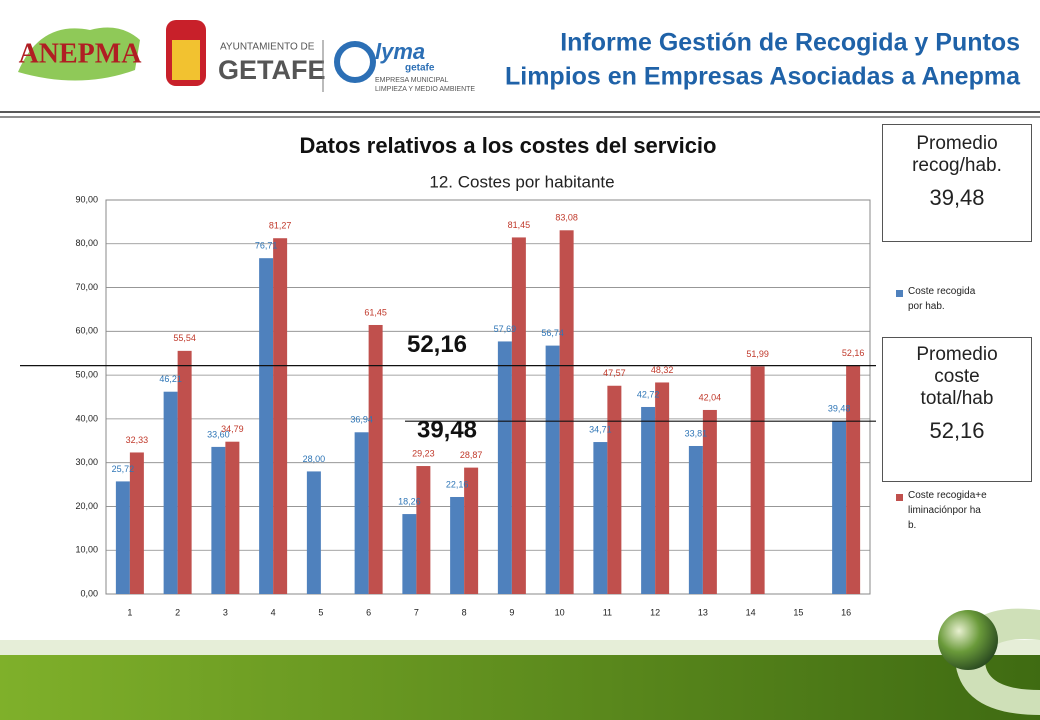 This screenshot has height=720, width=1040. Describe the element at coordinates (86, 462) in the screenshot. I see `y-tick-label: 30,00` at that location.